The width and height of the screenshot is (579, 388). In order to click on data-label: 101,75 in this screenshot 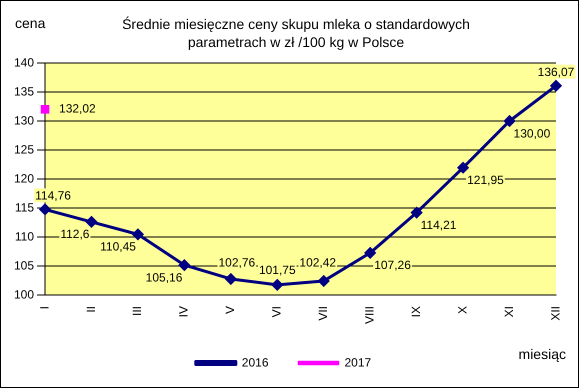, I will do `click(277, 270)`.